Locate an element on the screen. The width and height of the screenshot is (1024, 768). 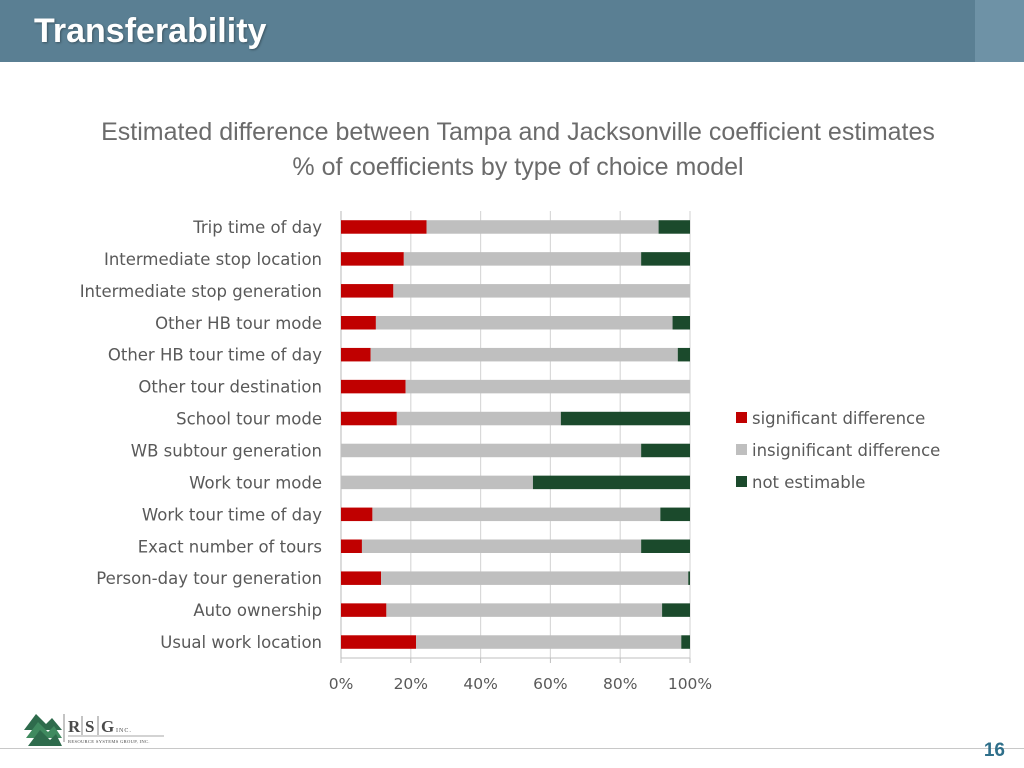
x-tick-label: 0% is located at coordinates (341, 684).